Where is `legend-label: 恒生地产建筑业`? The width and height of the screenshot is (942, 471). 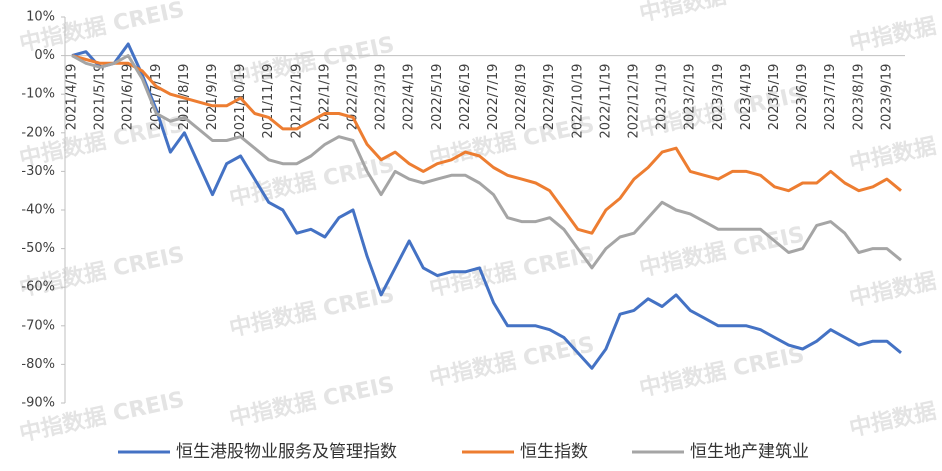
legend-label: 恒生地产建筑业 is located at coordinates (749, 452).